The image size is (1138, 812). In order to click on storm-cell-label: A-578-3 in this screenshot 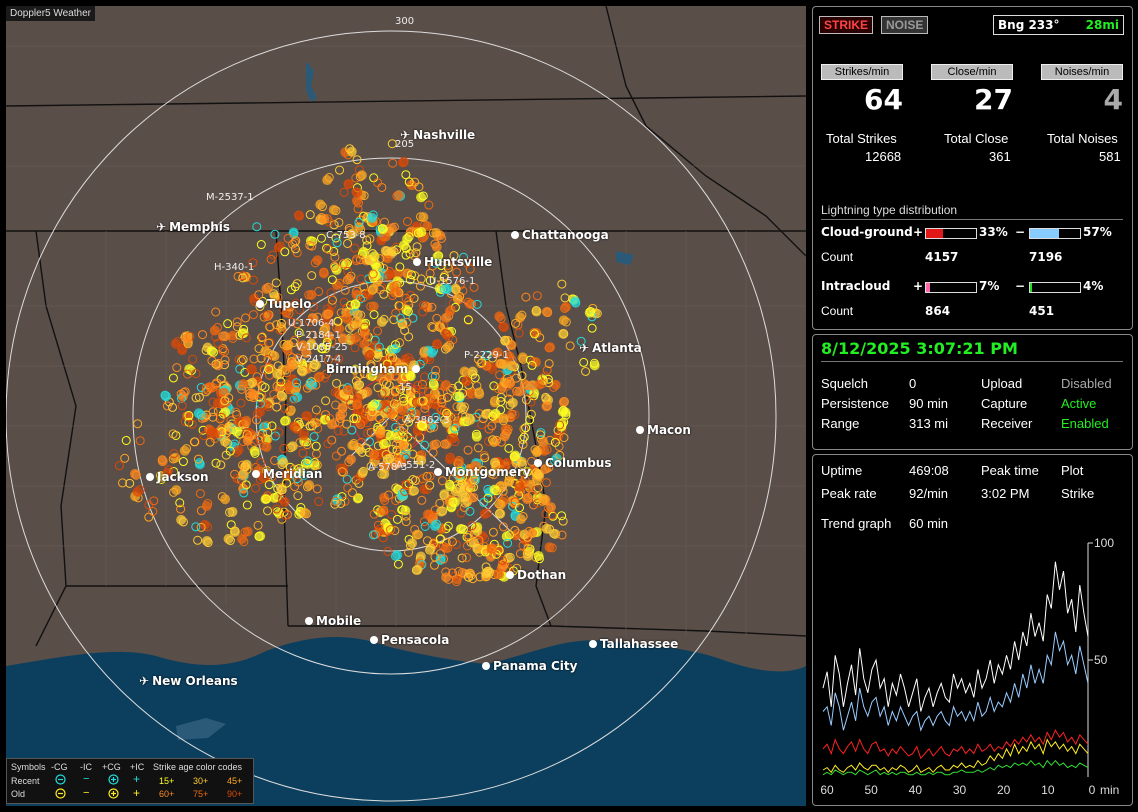, I will do `click(388, 467)`.